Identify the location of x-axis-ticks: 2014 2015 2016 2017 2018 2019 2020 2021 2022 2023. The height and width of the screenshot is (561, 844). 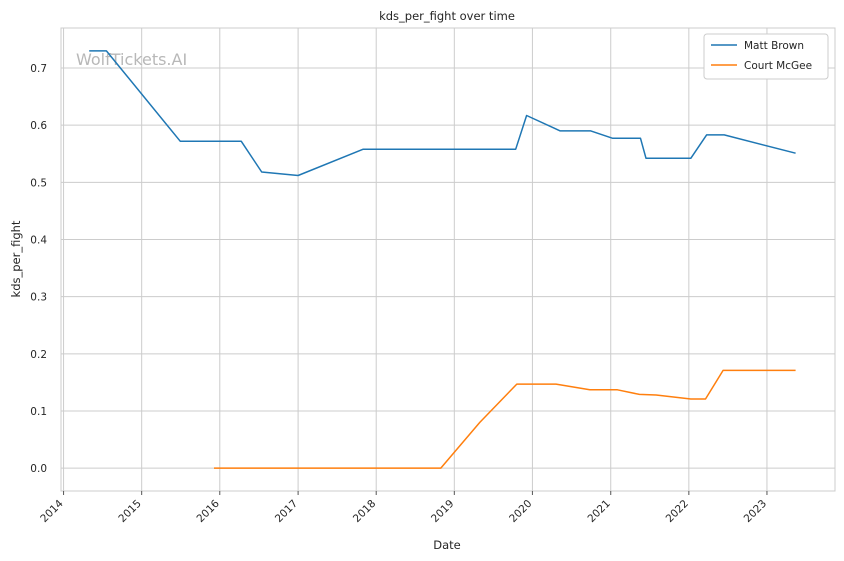
(403, 508).